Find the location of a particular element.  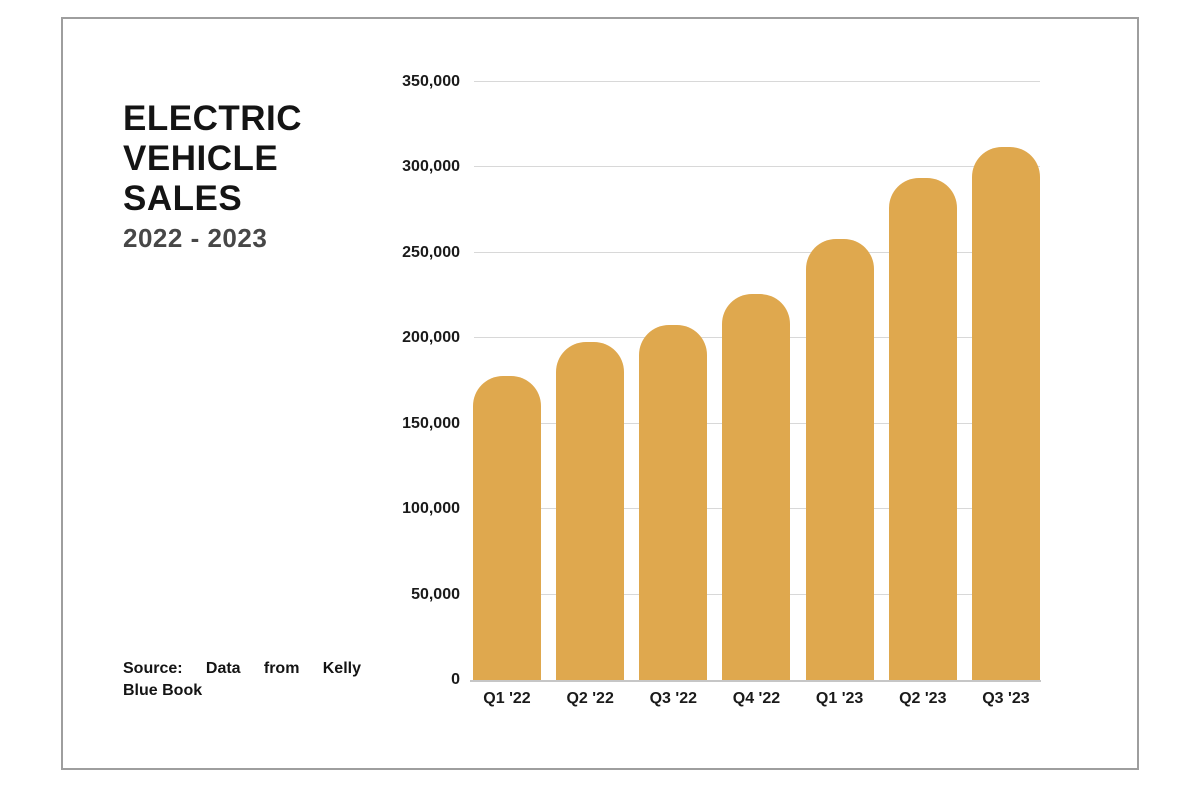

y-tick-label: 0 is located at coordinates (455, 679).